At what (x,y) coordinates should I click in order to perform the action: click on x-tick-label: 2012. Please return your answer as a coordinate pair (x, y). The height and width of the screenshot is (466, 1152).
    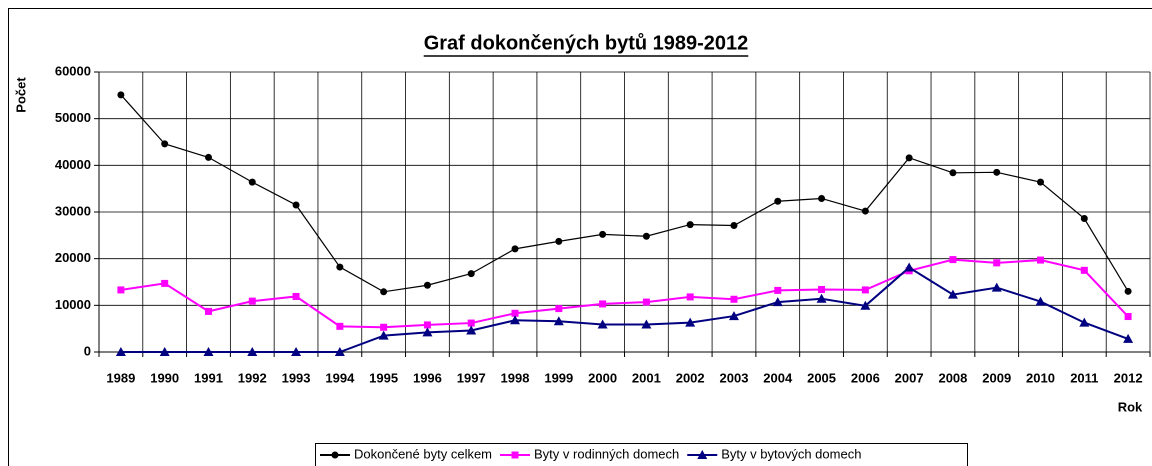
    Looking at the image, I should click on (1128, 377).